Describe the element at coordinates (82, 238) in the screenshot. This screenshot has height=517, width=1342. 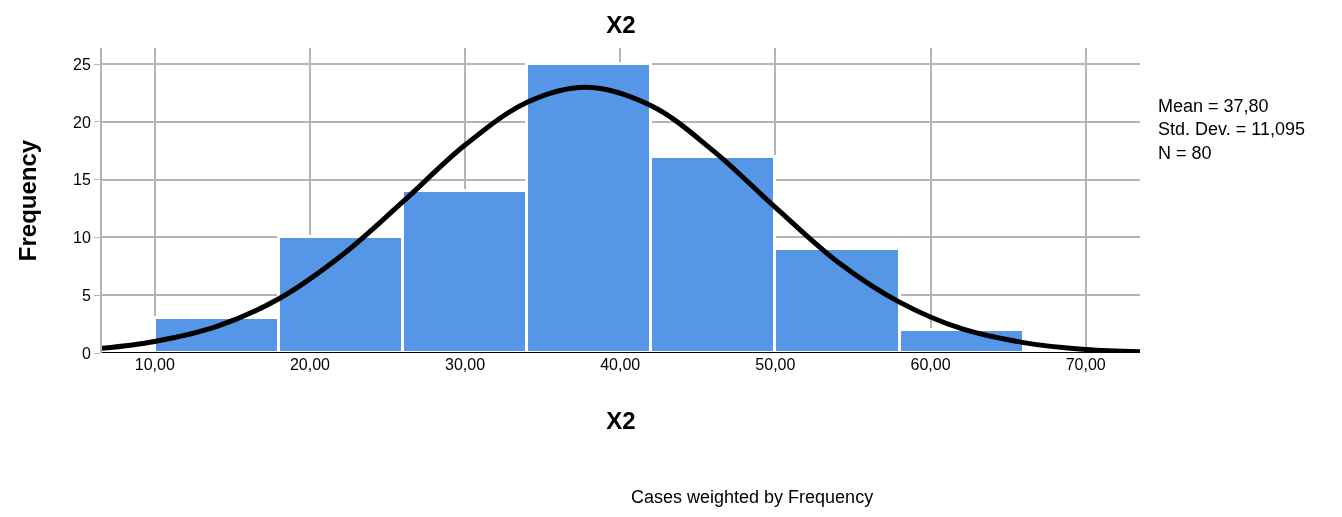
I see `y-tick-label: 10` at that location.